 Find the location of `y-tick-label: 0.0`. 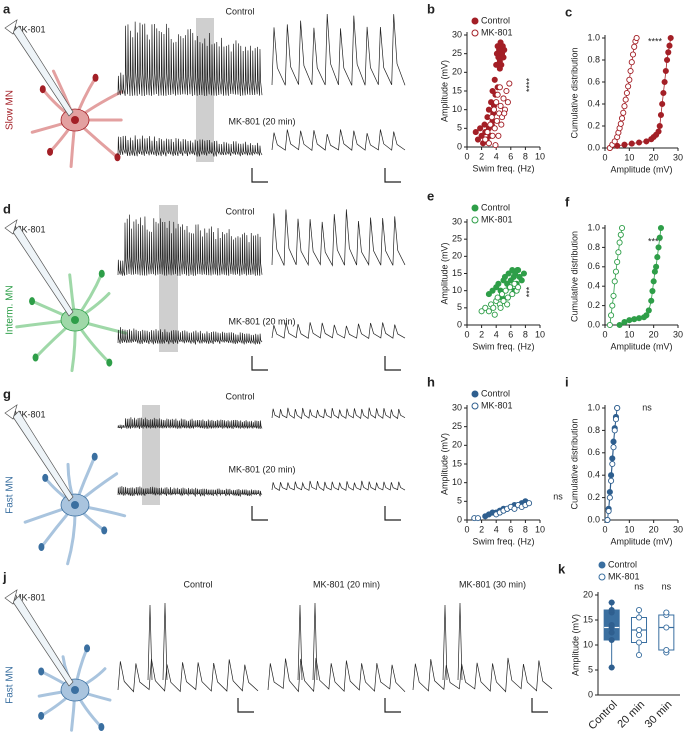

y-tick-label: 0.0 is located at coordinates (593, 324).